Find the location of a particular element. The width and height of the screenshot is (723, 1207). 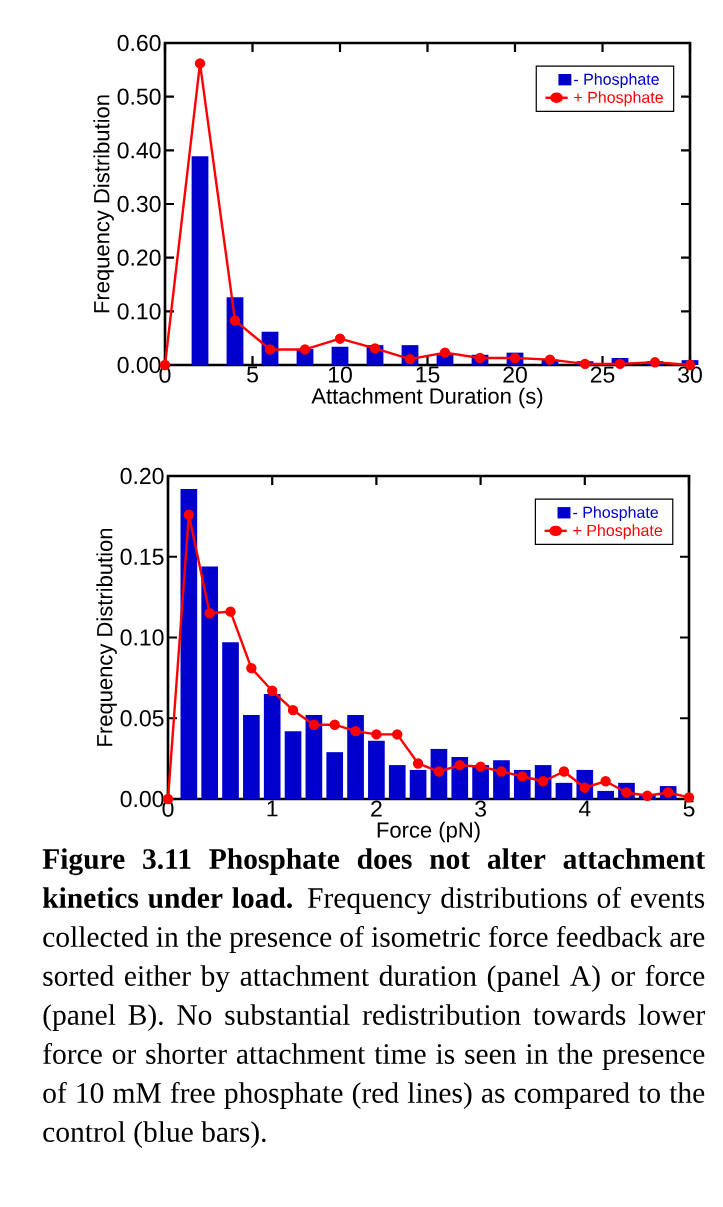

y-tick-label: 0.40 is located at coordinates (139, 150).